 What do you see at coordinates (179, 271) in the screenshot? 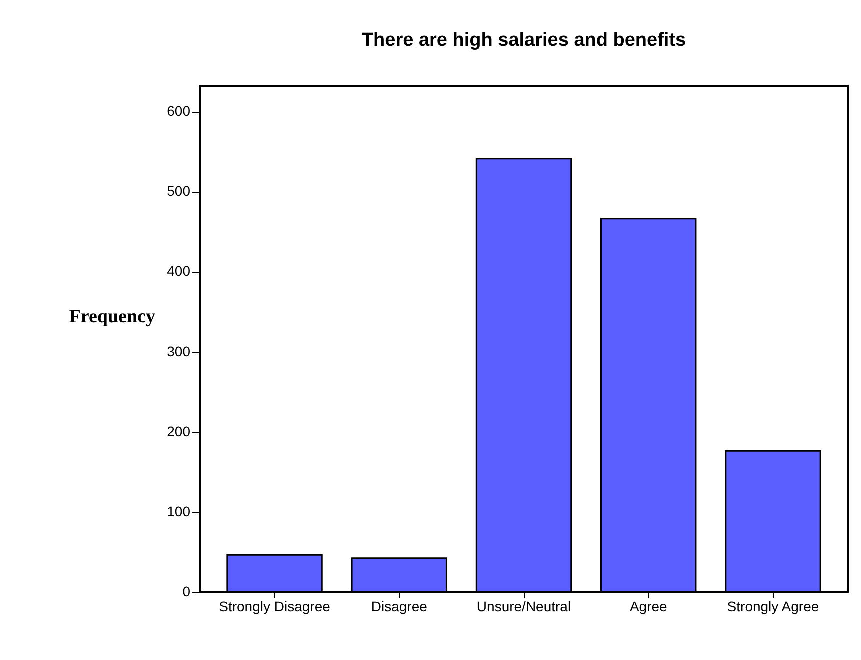
I see `y-tick-label: 400` at bounding box center [179, 271].